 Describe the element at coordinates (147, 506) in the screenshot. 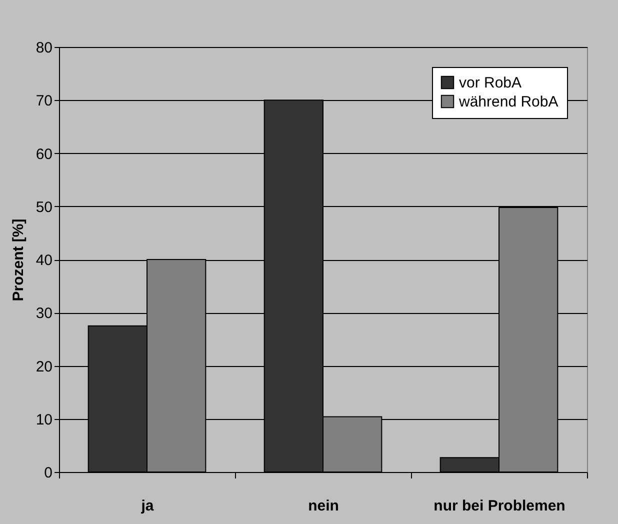

I see `x-tick-label: ja` at that location.